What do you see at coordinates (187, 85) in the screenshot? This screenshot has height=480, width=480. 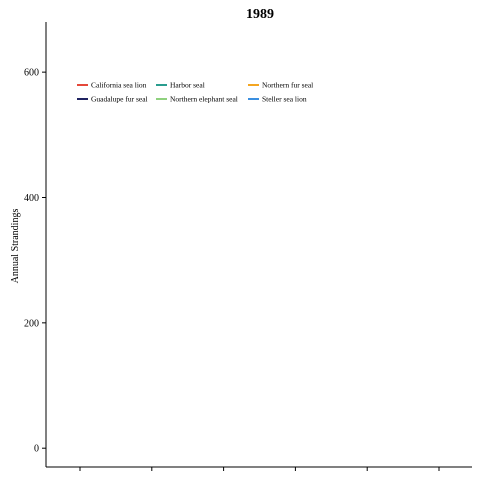 I see `legend-label: Harbor seal` at bounding box center [187, 85].